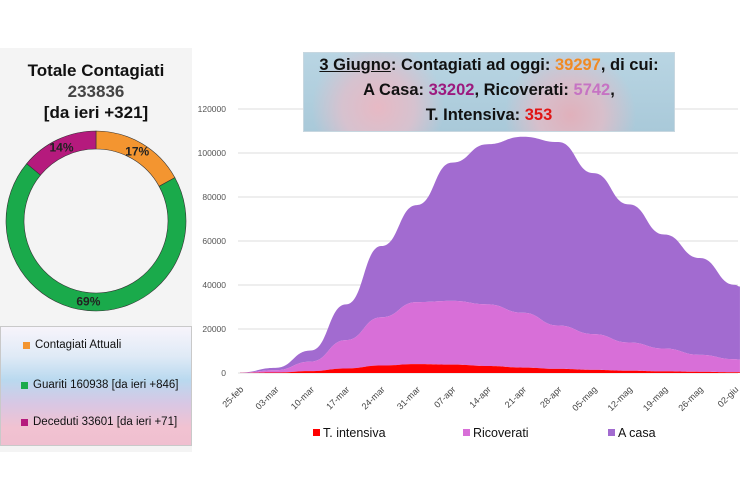 This screenshot has height=500, width=750. What do you see at coordinates (444, 396) in the screenshot?
I see `x-tick-label: 07-apr` at bounding box center [444, 396].